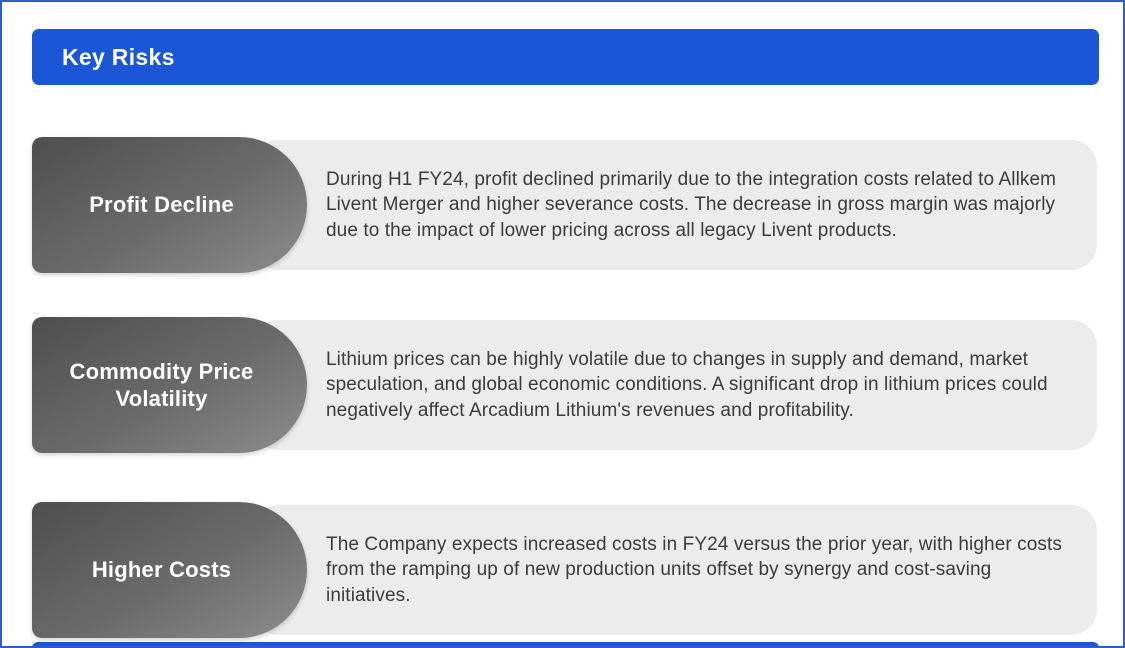 This screenshot has height=648, width=1125. What do you see at coordinates (118, 56) in the screenshot?
I see `page-title: Key Risks` at bounding box center [118, 56].